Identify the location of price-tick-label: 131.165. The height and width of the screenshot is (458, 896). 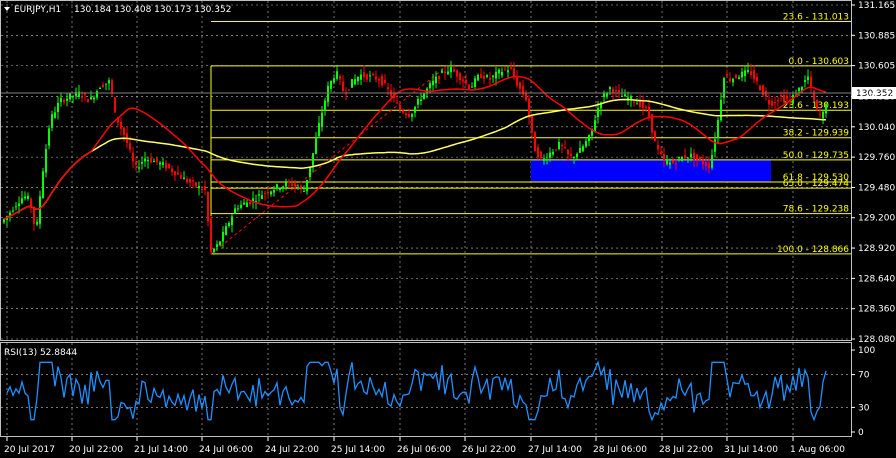
(876, 6).